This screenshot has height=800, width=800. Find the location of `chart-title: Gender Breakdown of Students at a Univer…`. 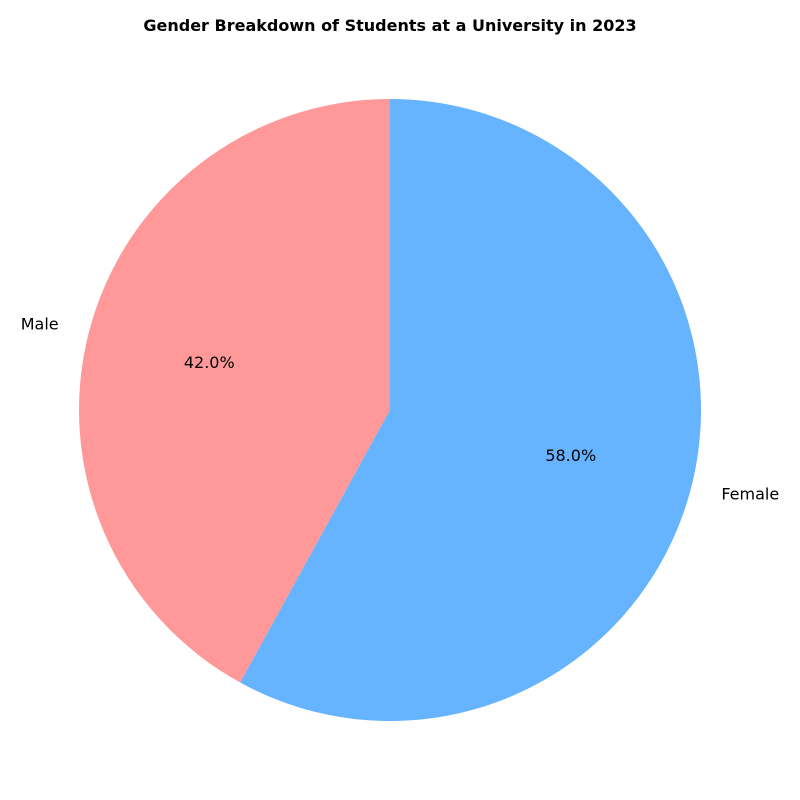

chart-title: Gender Breakdown of Students at a Univer… is located at coordinates (390, 25).